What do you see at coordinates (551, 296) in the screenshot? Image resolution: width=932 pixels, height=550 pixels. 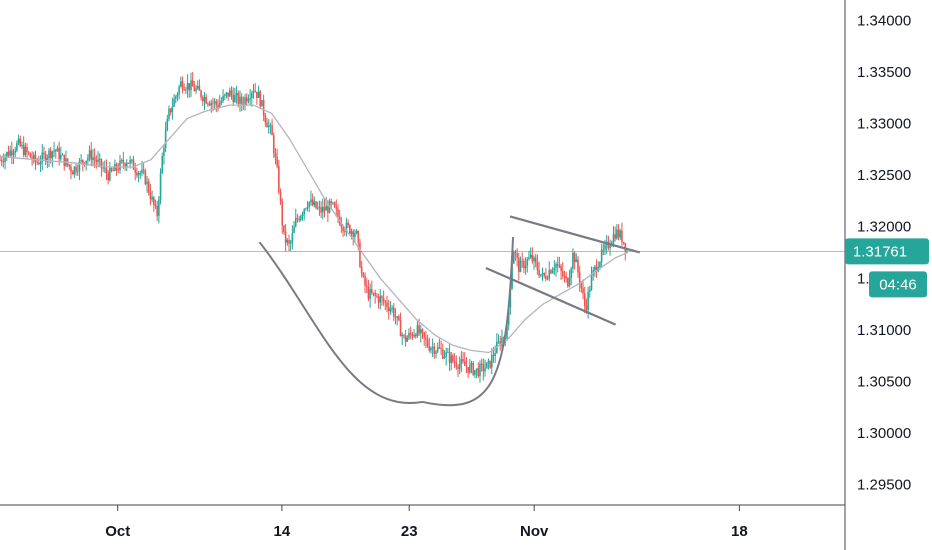 I see `channel-lower-line` at bounding box center [551, 296].